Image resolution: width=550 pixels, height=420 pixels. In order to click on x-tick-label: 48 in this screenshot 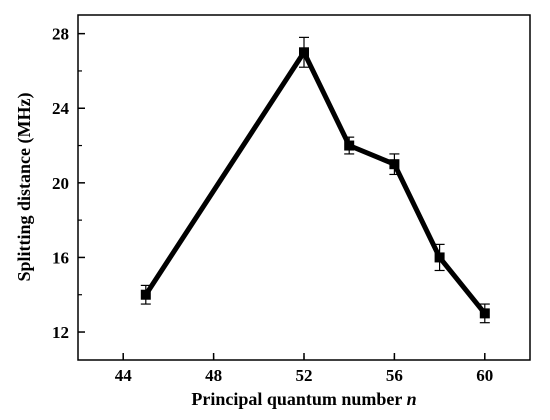, I will do `click(213, 375)`.